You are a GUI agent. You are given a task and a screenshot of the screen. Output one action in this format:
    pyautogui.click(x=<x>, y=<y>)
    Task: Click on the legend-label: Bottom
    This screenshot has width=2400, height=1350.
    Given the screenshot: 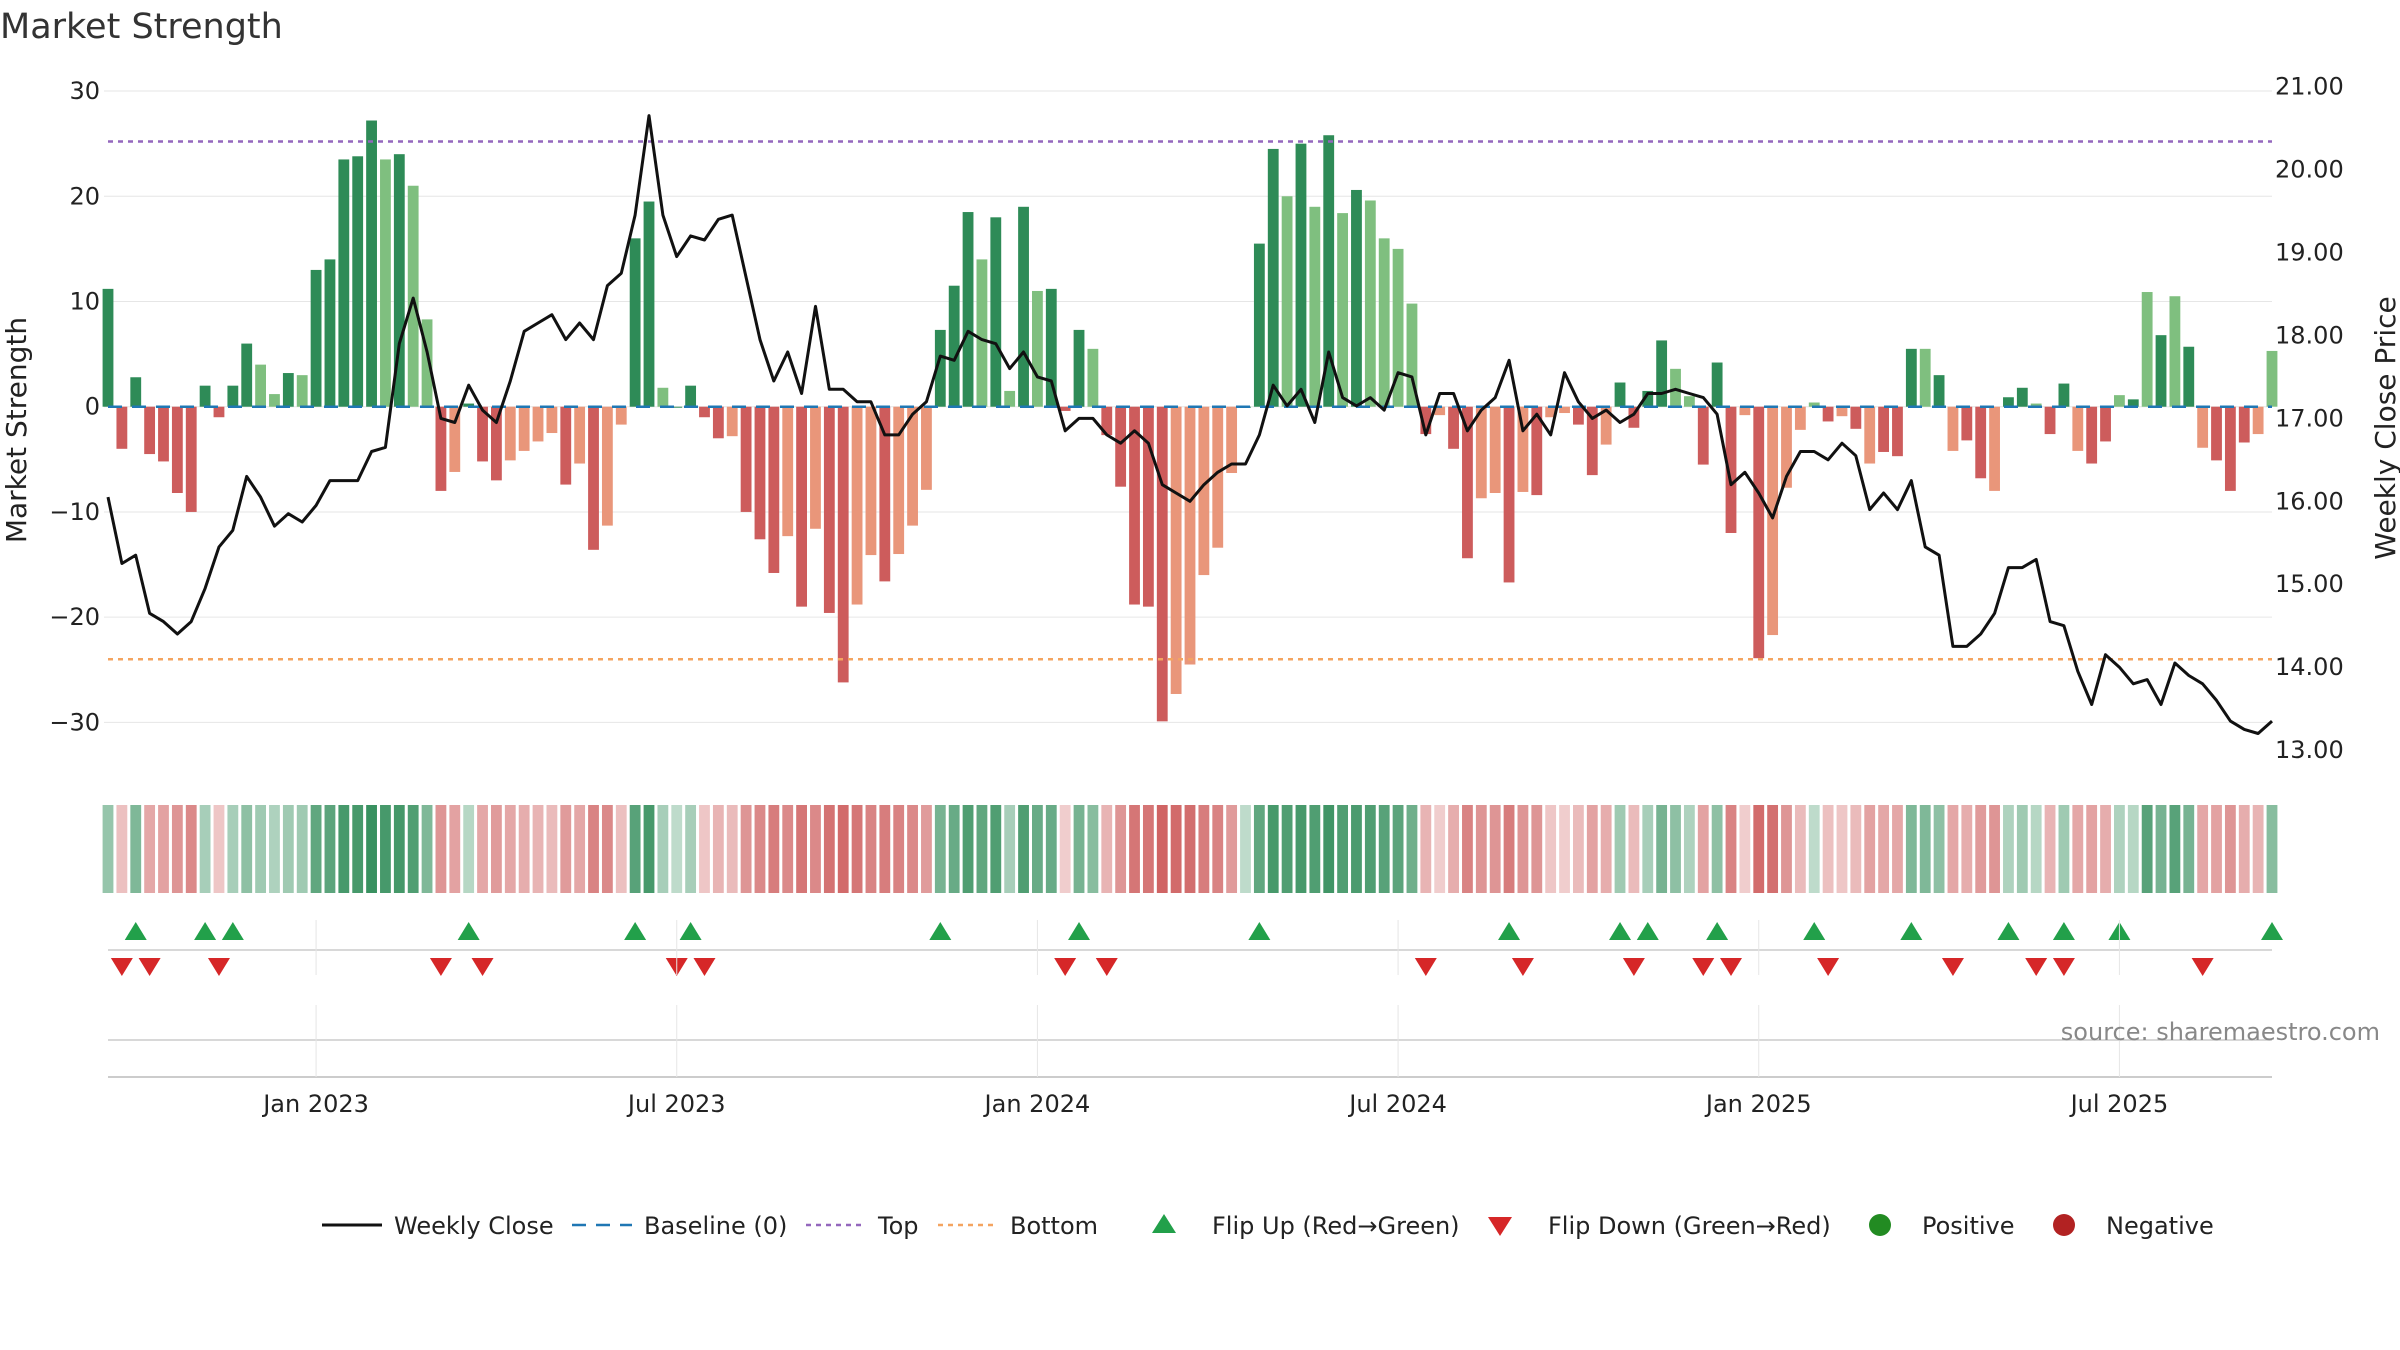 What is the action you would take?
    pyautogui.click(x=1054, y=1226)
    